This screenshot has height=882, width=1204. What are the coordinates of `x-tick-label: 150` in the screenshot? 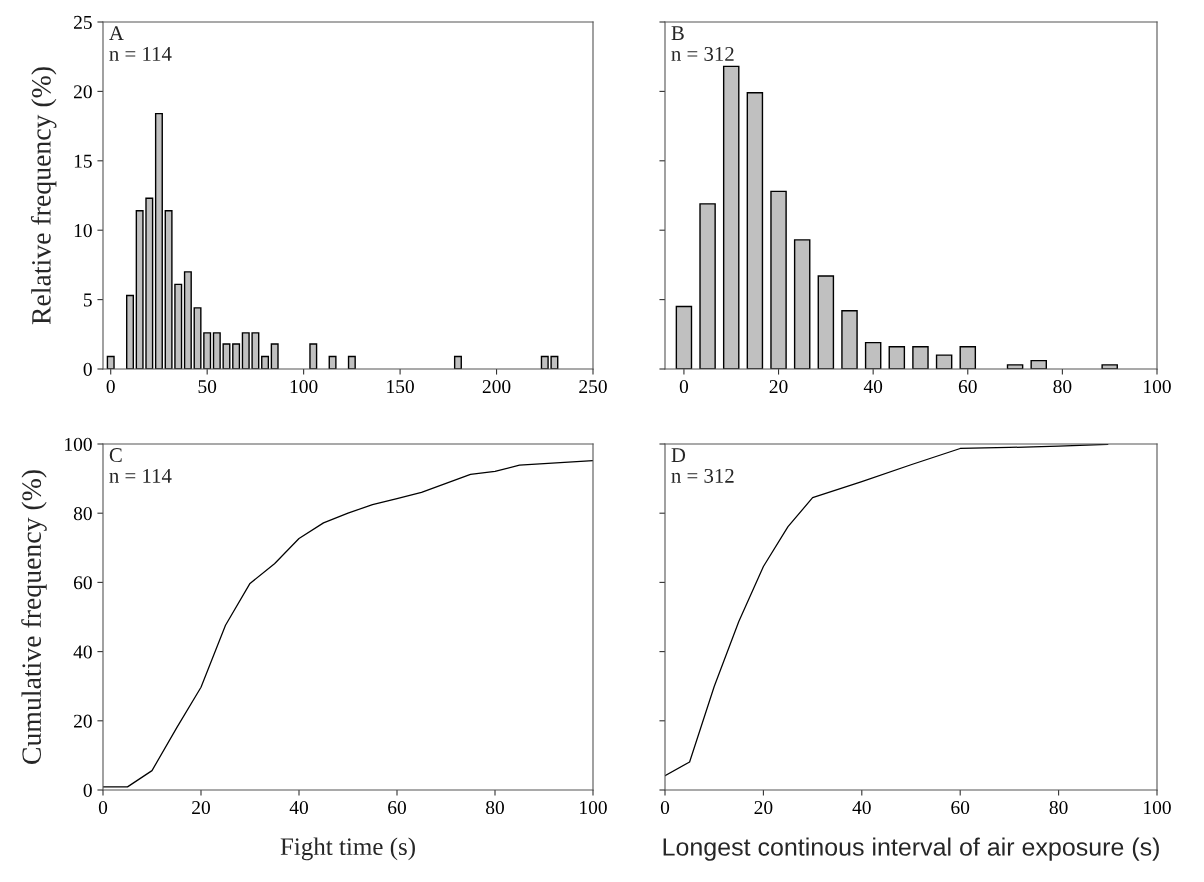 It's located at (400, 386).